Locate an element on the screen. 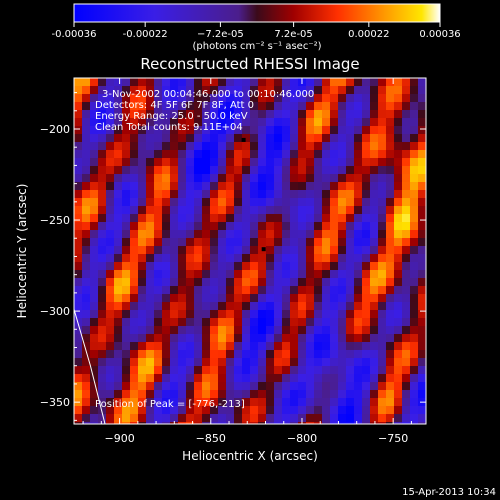 The height and width of the screenshot is (500, 500). y-tick-label: −200 is located at coordinates (55, 129).